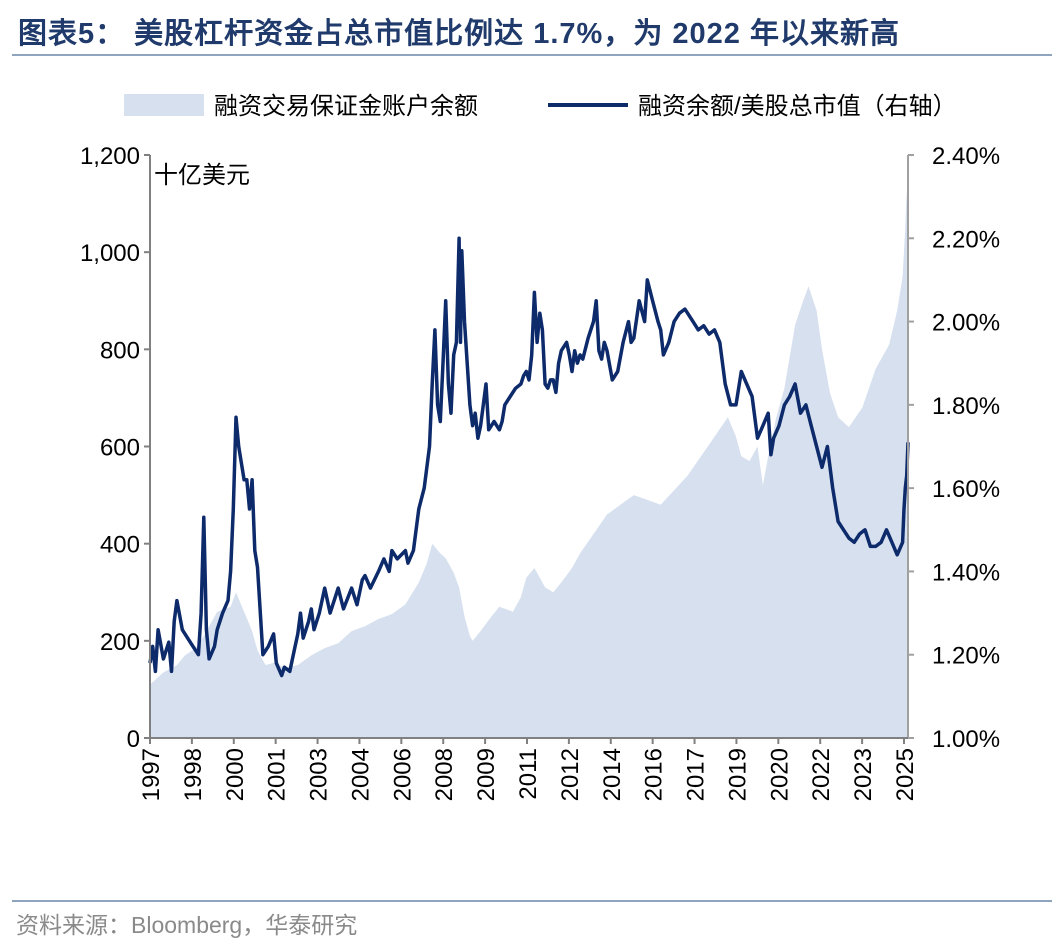 The image size is (1064, 946). Describe the element at coordinates (235, 774) in the screenshot. I see `x-tick-label: 2000` at that location.